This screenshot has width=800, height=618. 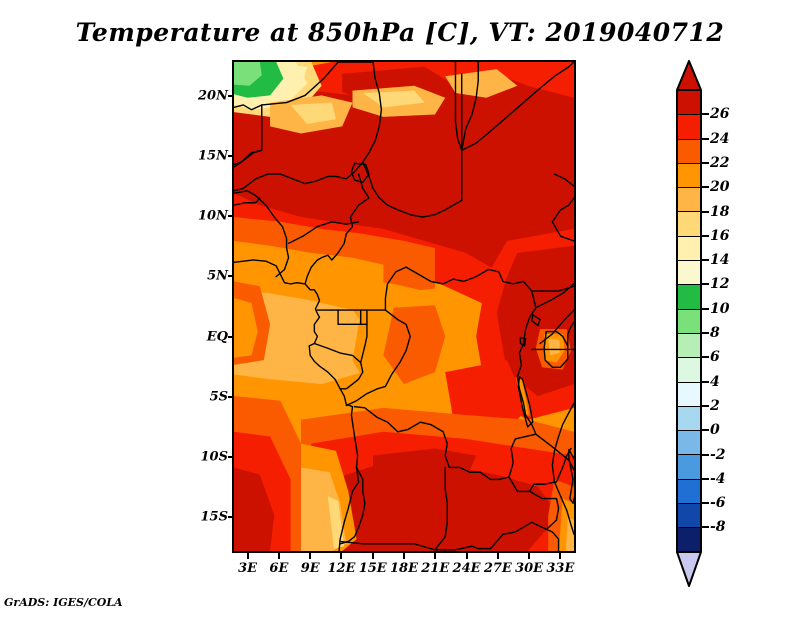 I want to click on colorbar-label: 16, so click(x=720, y=235).